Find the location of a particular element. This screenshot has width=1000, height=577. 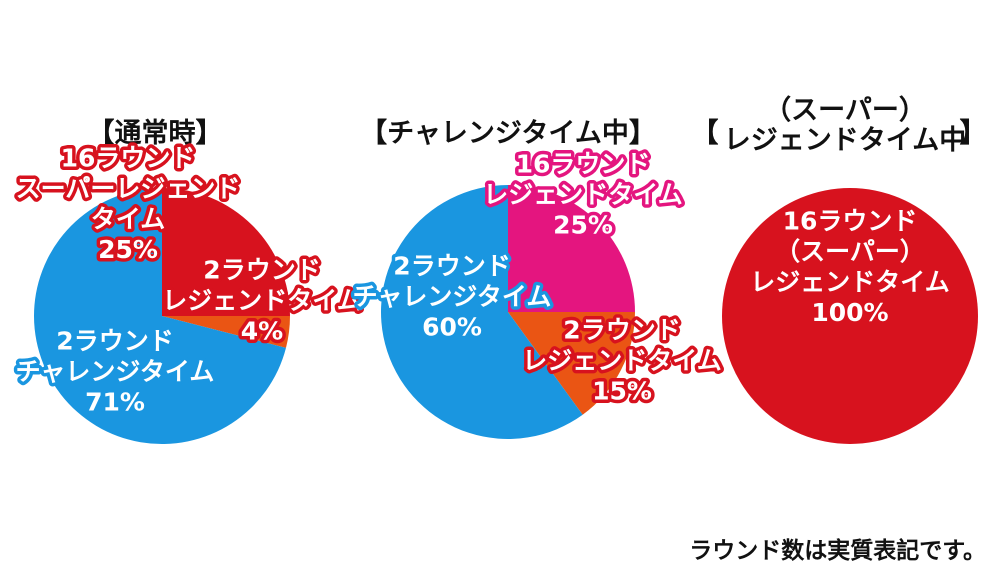

pie-3-slice-1-label-line-3: レジェンドタイム is located at coordinates (850, 281).